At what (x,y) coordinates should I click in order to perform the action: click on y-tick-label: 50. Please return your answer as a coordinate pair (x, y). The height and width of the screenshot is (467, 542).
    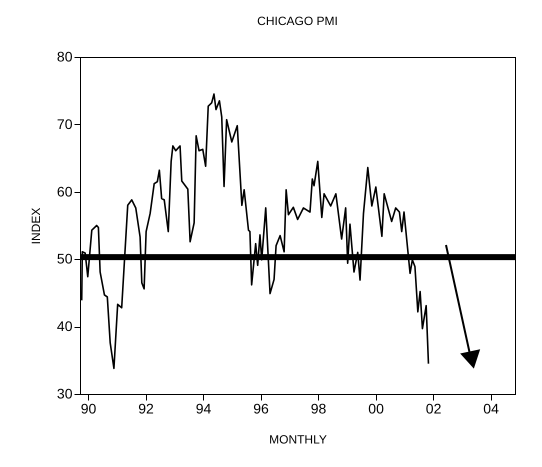
    Looking at the image, I should click on (64, 258).